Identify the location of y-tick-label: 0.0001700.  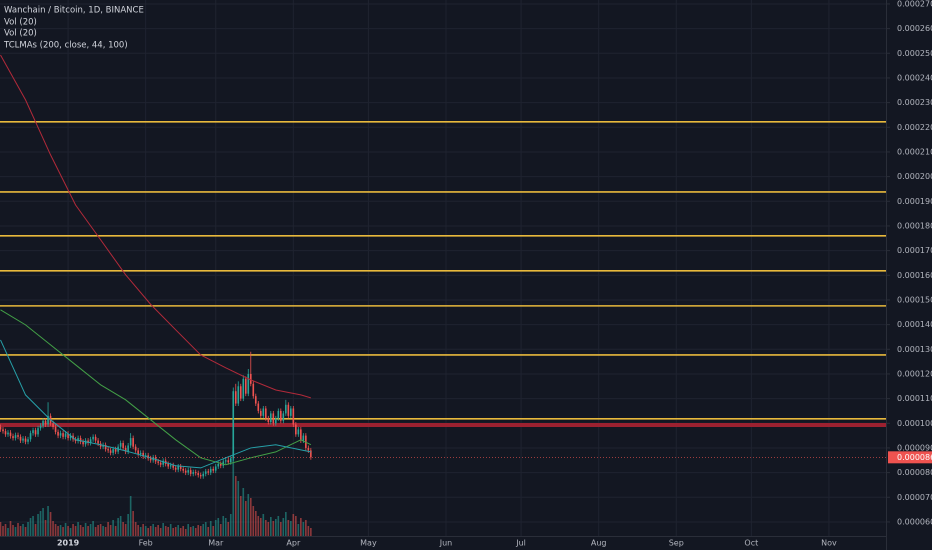
(914, 250).